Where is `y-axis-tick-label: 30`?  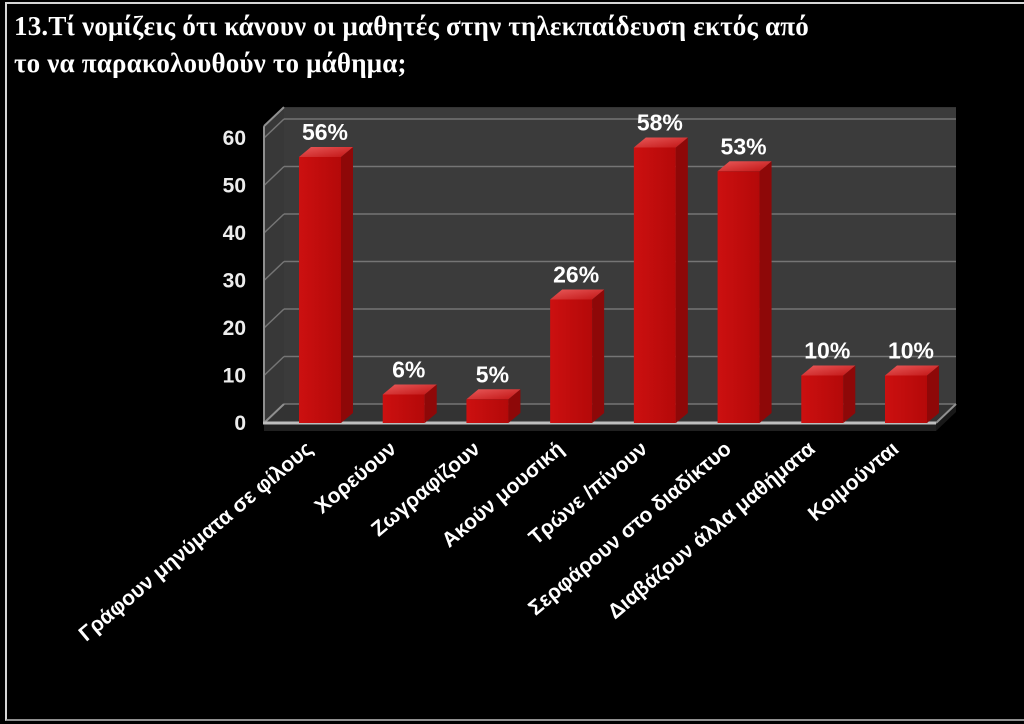 y-axis-tick-label: 30 is located at coordinates (234, 281).